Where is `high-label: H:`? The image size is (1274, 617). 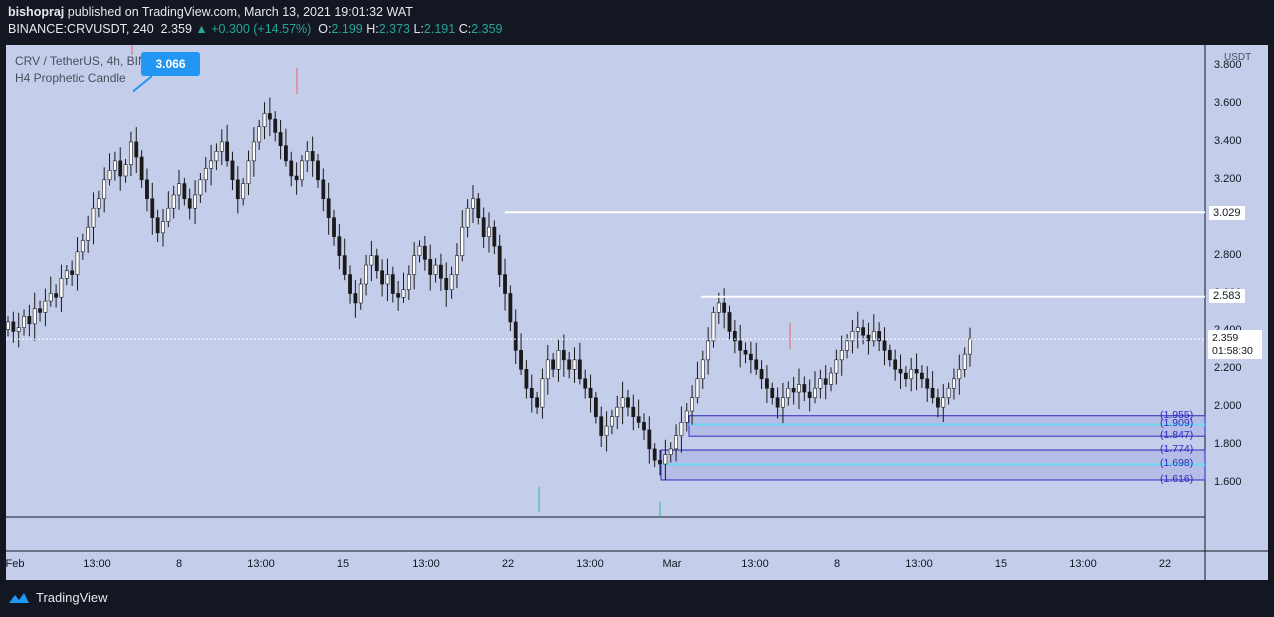
high-label: H: is located at coordinates (372, 29).